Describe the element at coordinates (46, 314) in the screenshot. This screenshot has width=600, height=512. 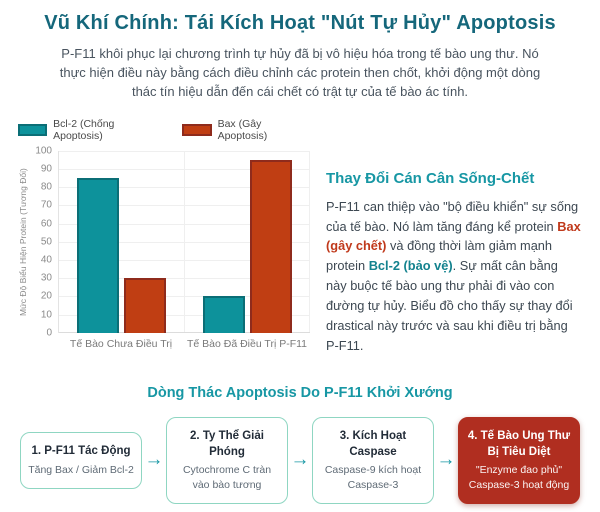
I see `y-tick-label: 10` at that location.